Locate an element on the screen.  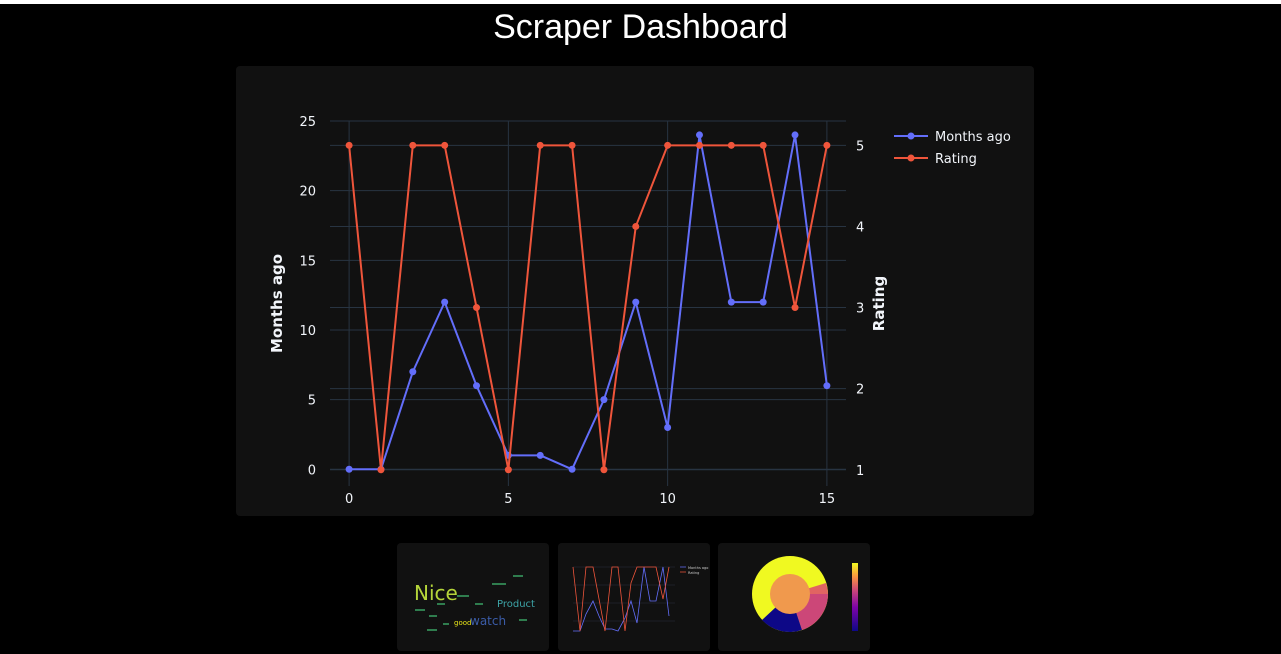
ytick-left-4: 20 is located at coordinates (307, 192).